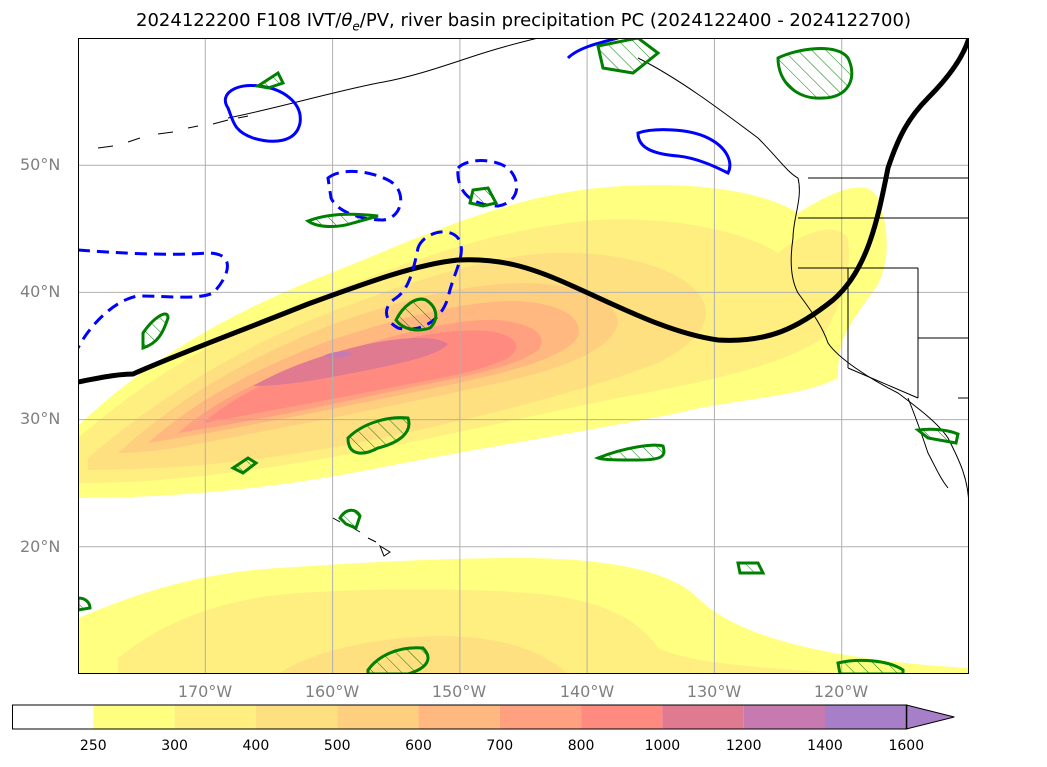 The image size is (1047, 767). I want to click on colorbar-label-800: 800, so click(581, 746).